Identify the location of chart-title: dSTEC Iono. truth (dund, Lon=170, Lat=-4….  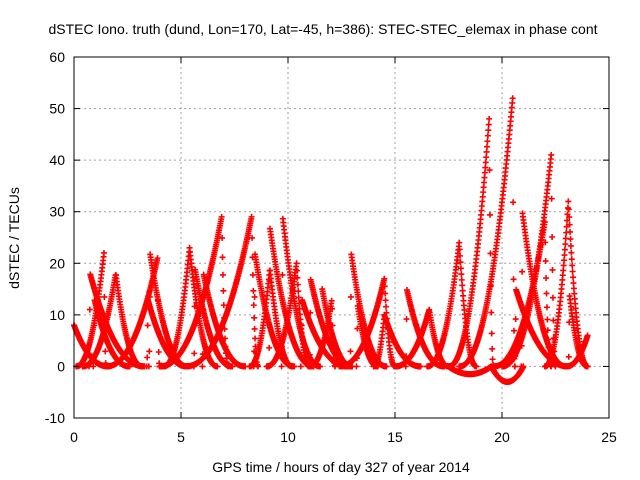
(322, 29).